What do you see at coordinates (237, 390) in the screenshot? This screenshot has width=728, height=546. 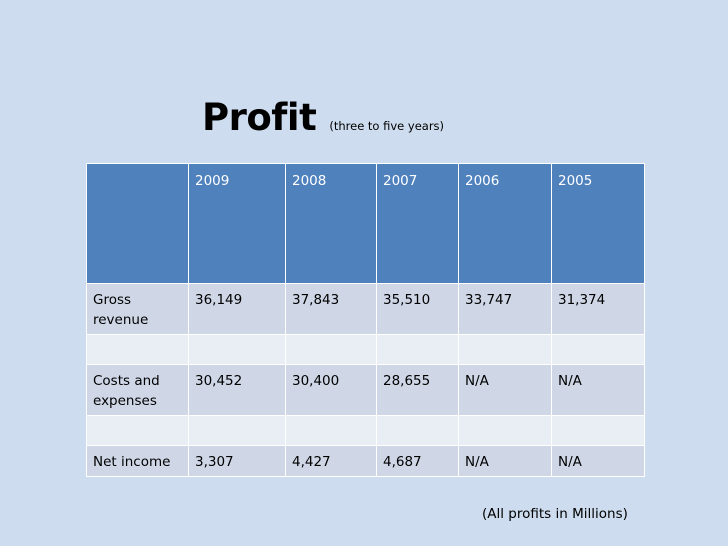 I see `table-cell: 30,452` at bounding box center [237, 390].